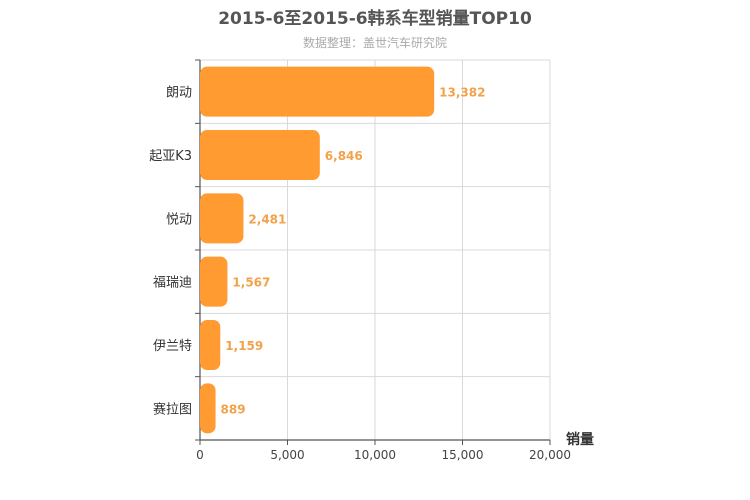 This screenshot has height=500, width=750. Describe the element at coordinates (179, 219) in the screenshot. I see `category-label: 悦动` at that location.